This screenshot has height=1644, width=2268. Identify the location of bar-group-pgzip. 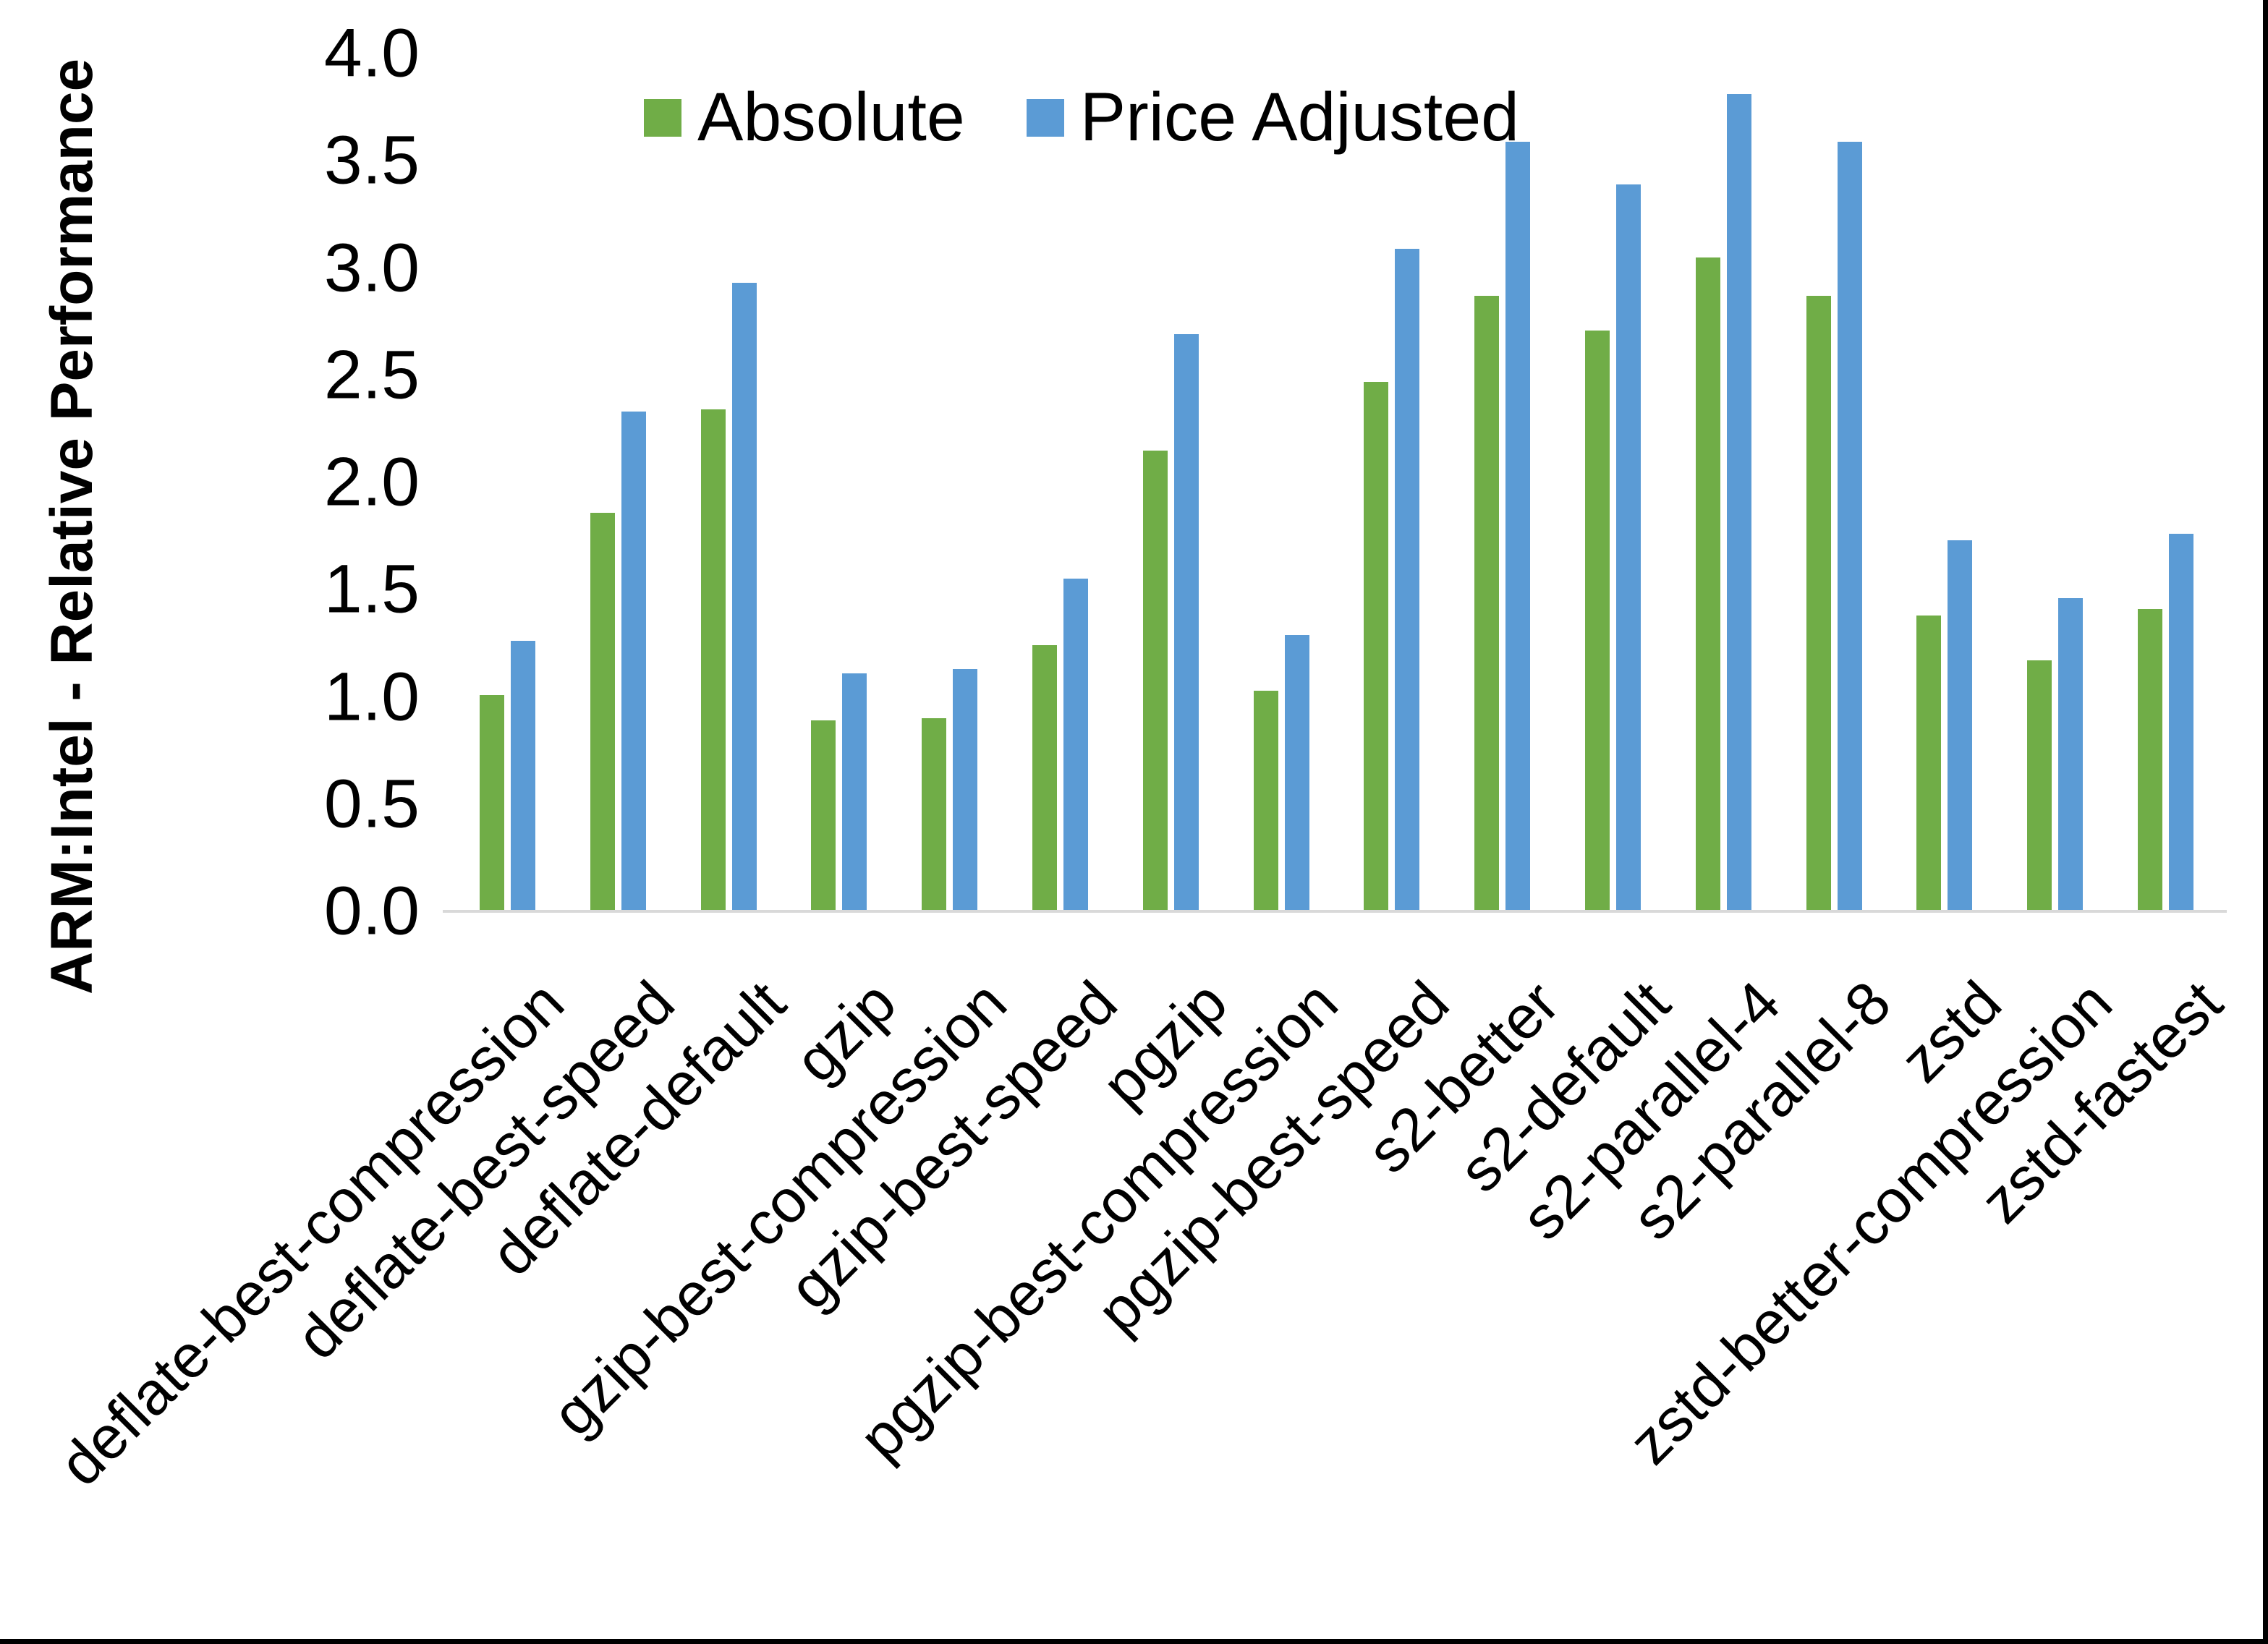
(1171, 482).